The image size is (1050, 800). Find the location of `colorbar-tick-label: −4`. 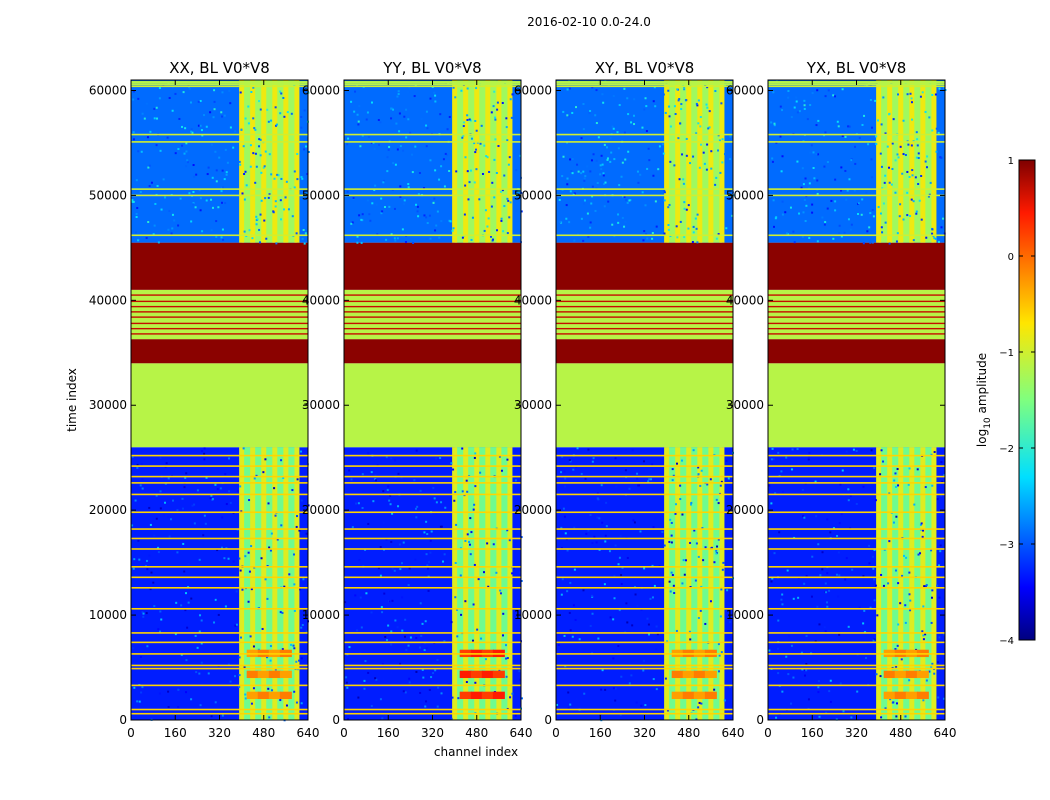

colorbar-tick-label: −4 is located at coordinates (1006, 641).